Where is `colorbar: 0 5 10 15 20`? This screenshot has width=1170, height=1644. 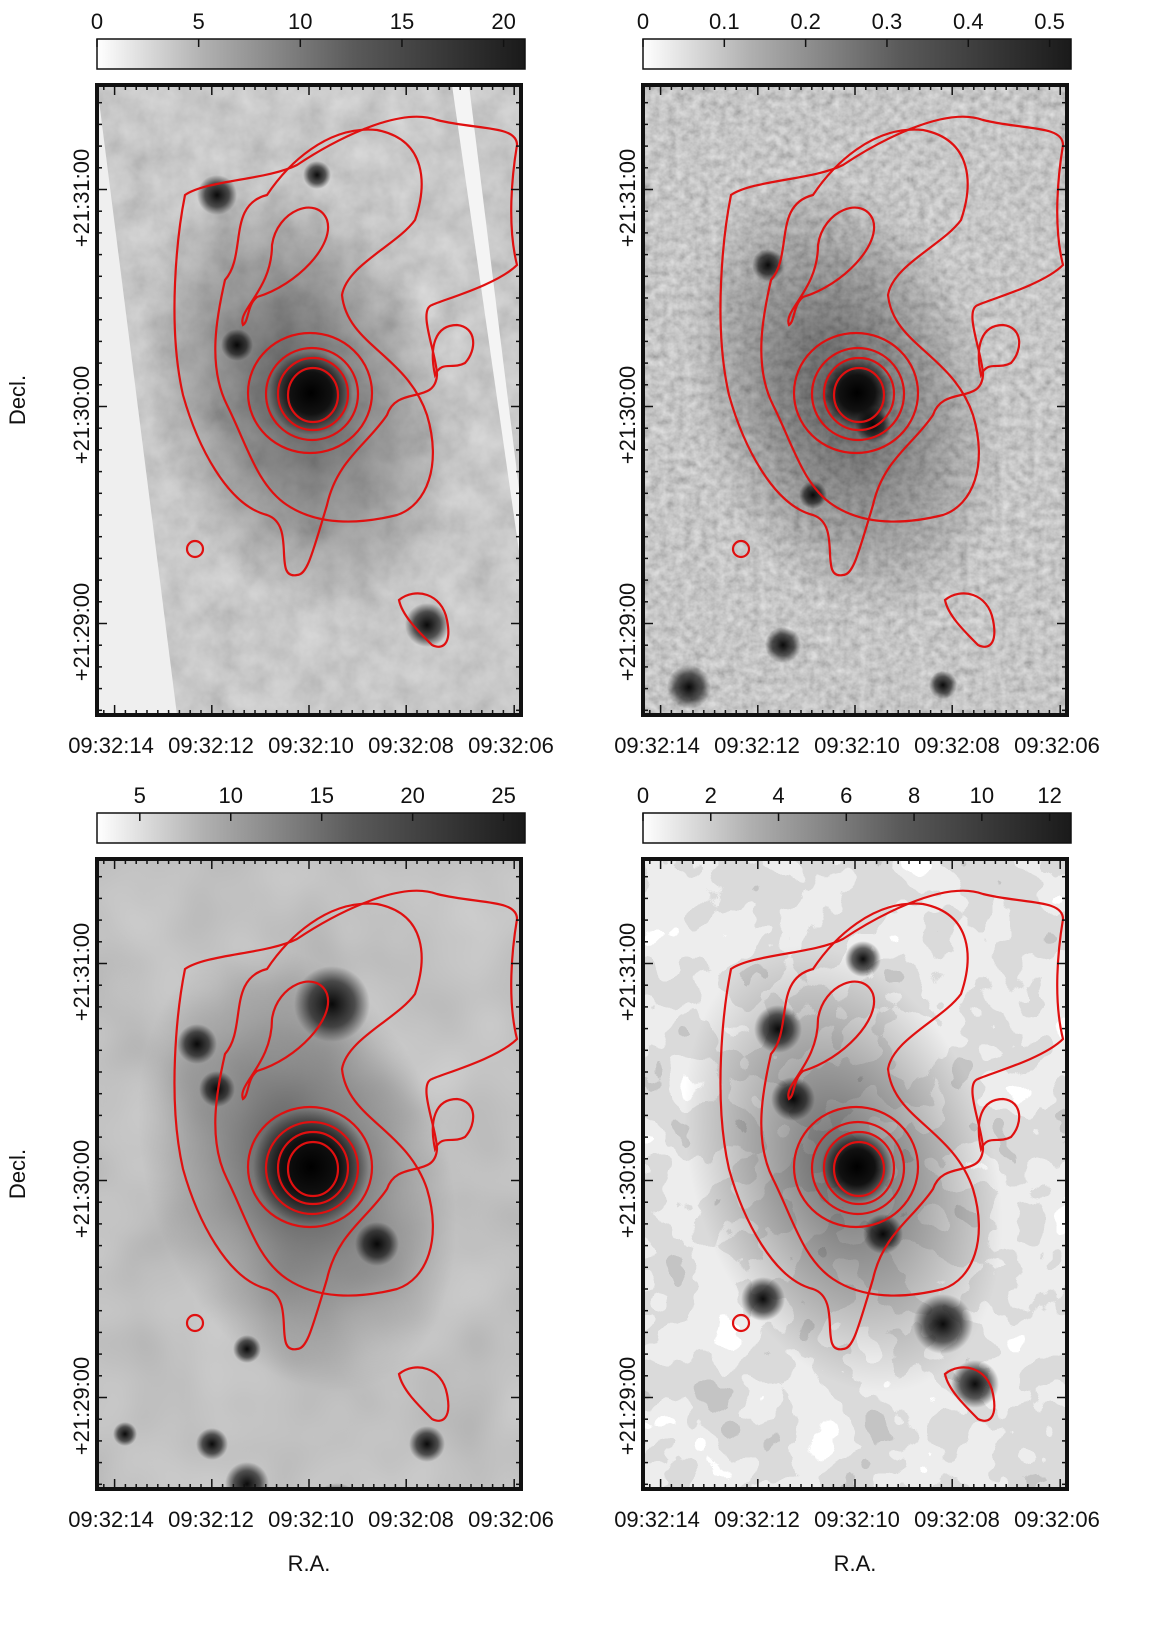 colorbar: 0 5 10 15 20 is located at coordinates (308, 39).